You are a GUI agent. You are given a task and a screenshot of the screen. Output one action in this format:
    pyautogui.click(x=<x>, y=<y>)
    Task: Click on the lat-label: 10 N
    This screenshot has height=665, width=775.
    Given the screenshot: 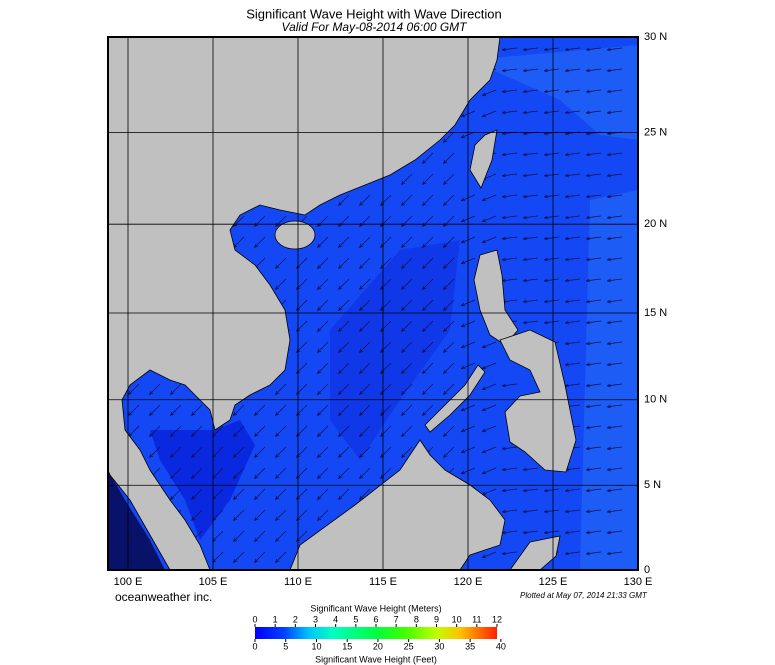 What is the action you would take?
    pyautogui.click(x=655, y=400)
    